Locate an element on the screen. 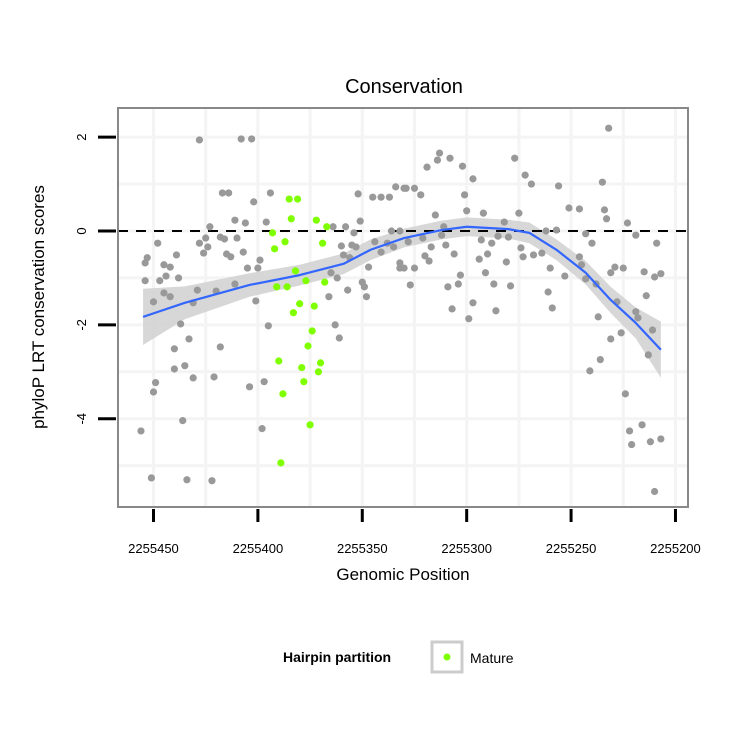  confidence-band is located at coordinates (402, 297).